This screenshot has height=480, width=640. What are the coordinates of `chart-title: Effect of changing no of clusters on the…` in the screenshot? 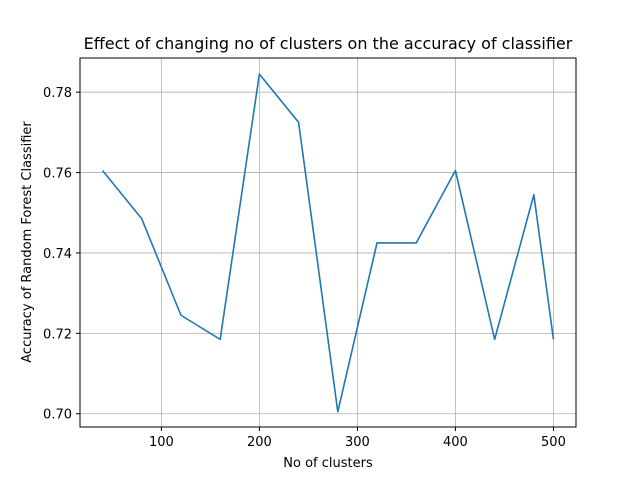 It's located at (328, 43).